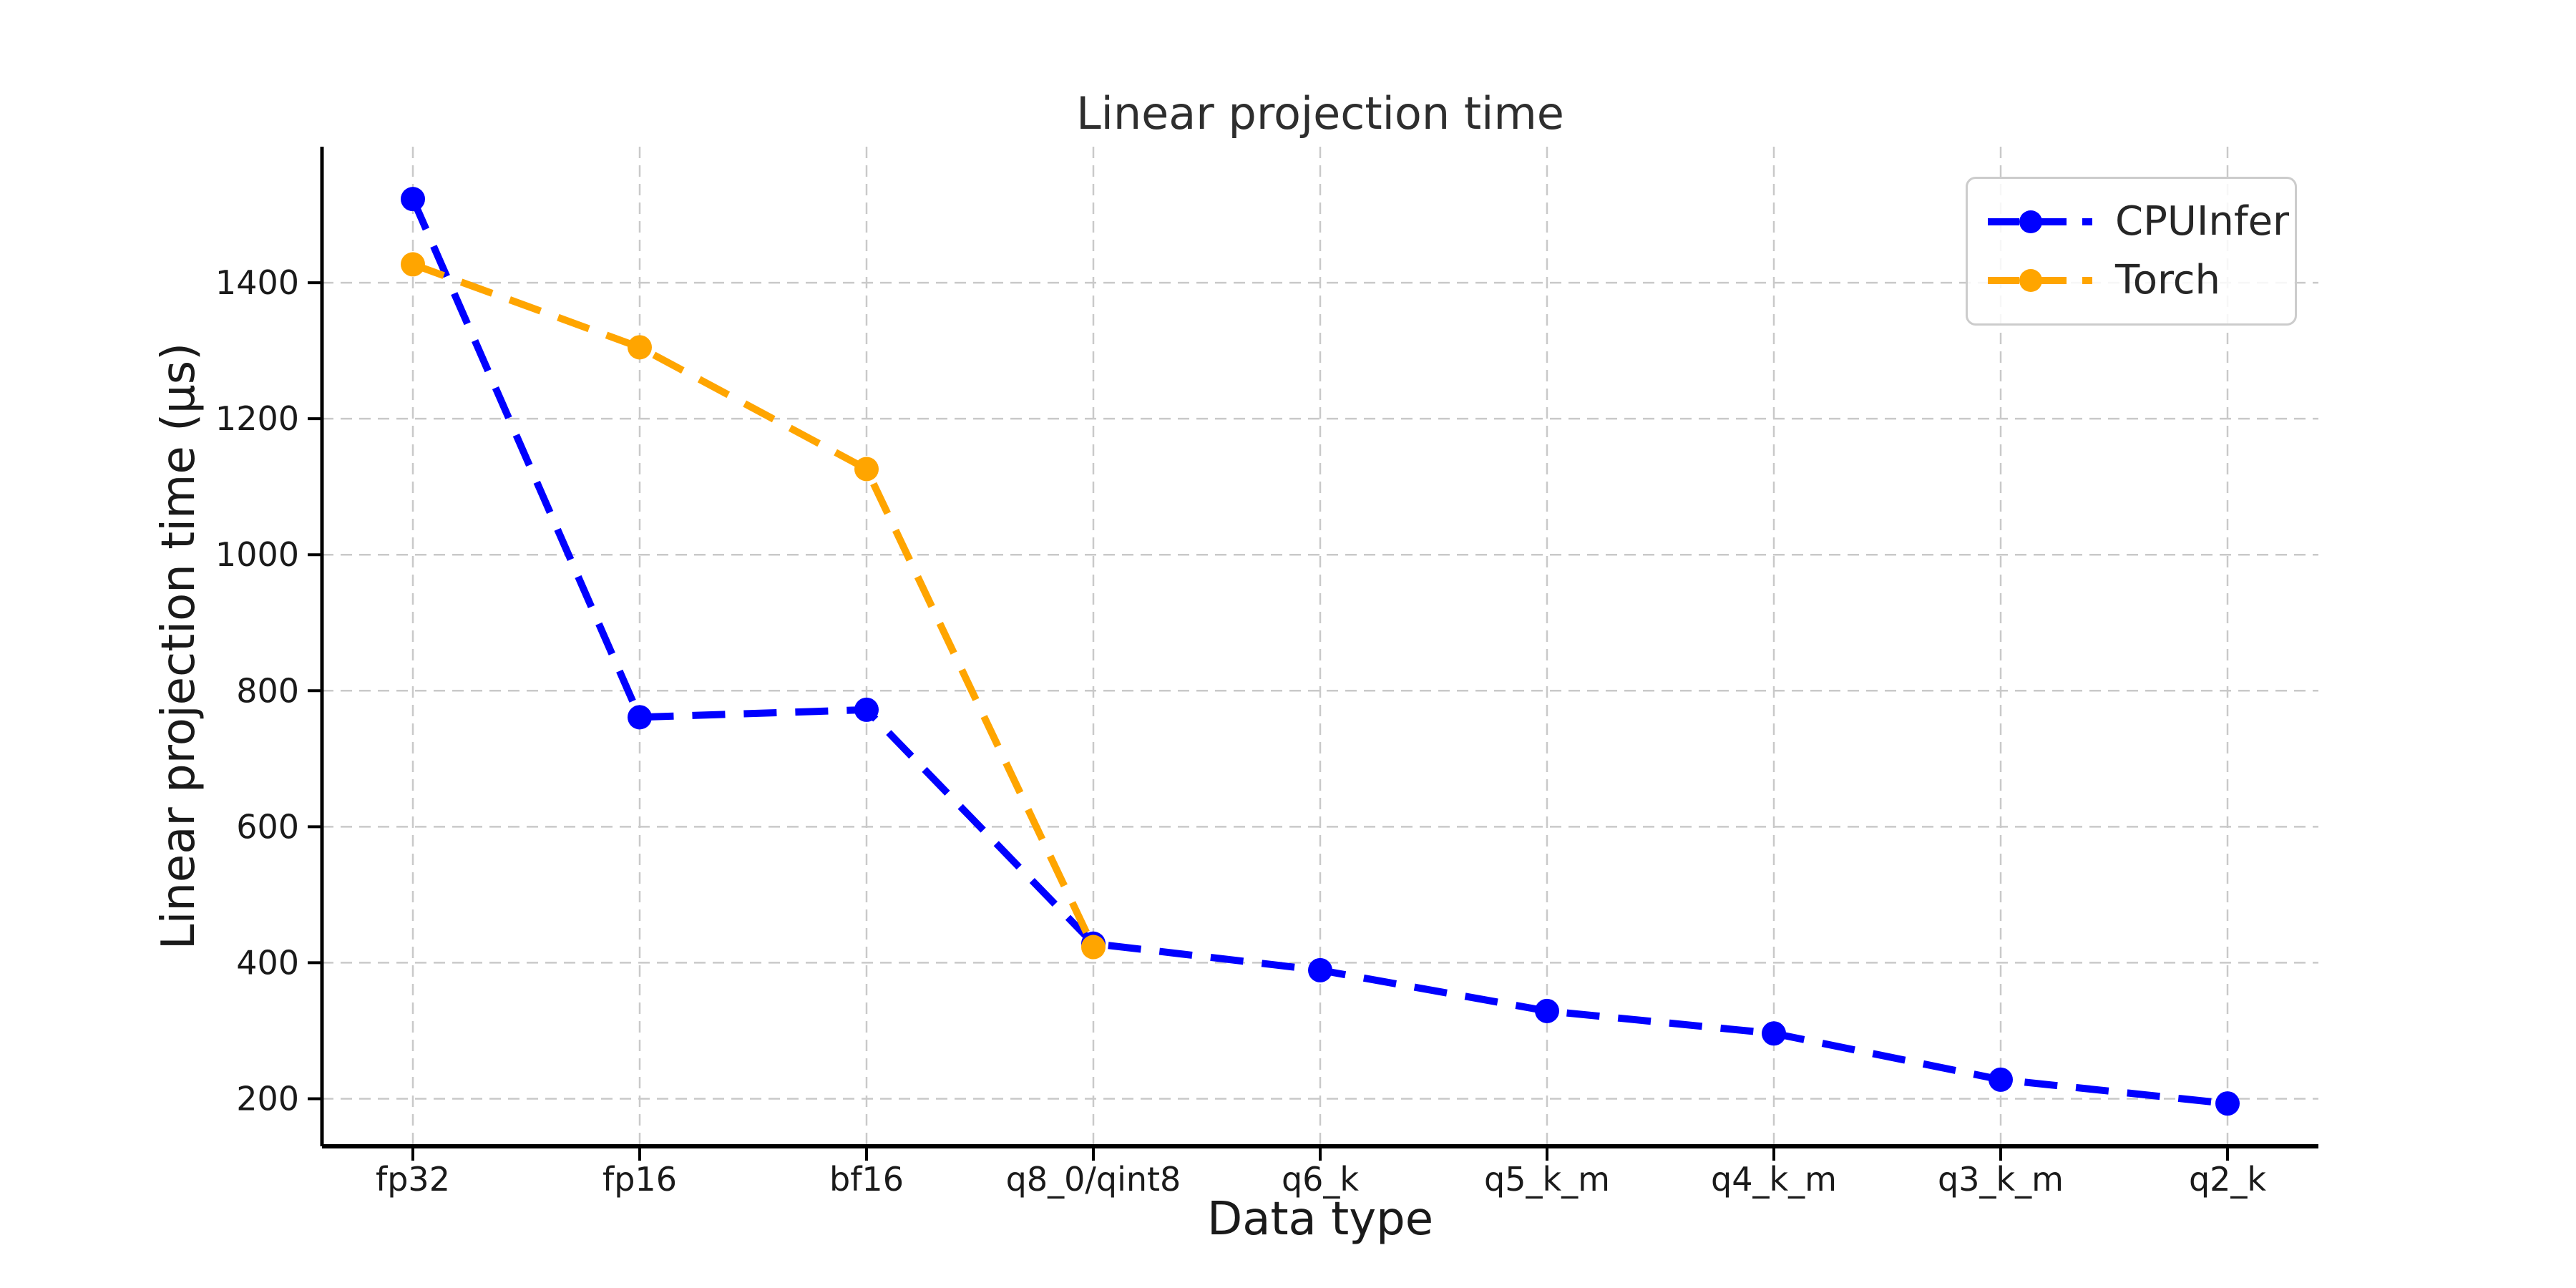 This screenshot has height=1288, width=2576. Describe the element at coordinates (267, 690) in the screenshot. I see `y-tick-label: 800` at that location.